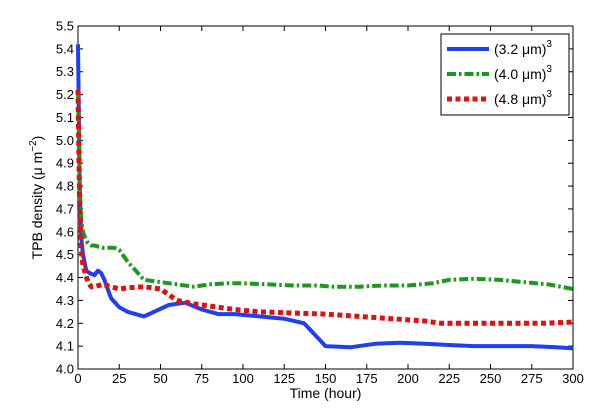  Describe the element at coordinates (202, 378) in the screenshot. I see `x-tick-label: 75` at that location.